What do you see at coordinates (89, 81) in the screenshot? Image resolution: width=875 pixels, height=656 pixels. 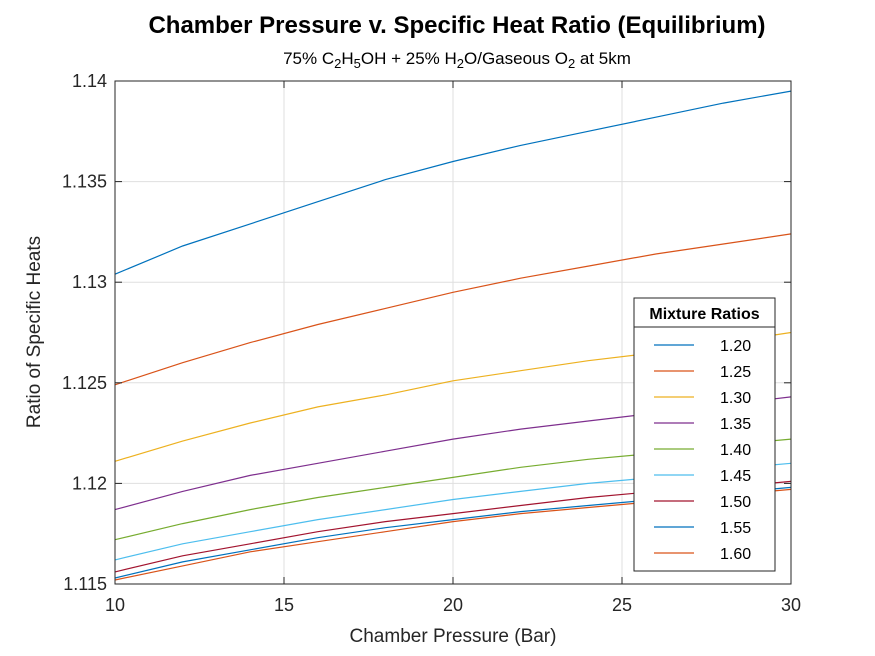 I see `y-tick-label: 1.14` at bounding box center [89, 81].